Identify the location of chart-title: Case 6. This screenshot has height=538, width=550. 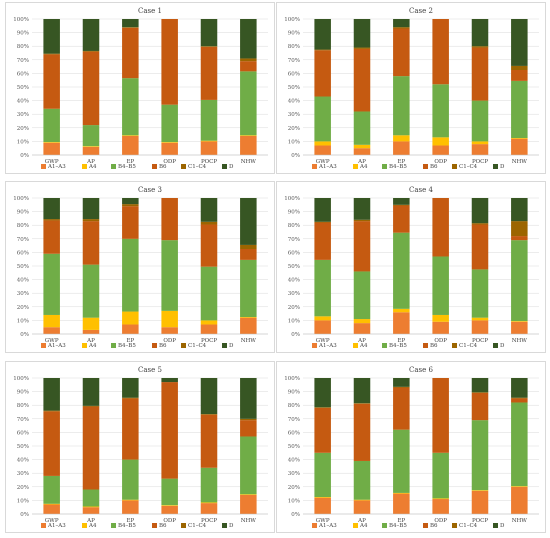
(421, 370).